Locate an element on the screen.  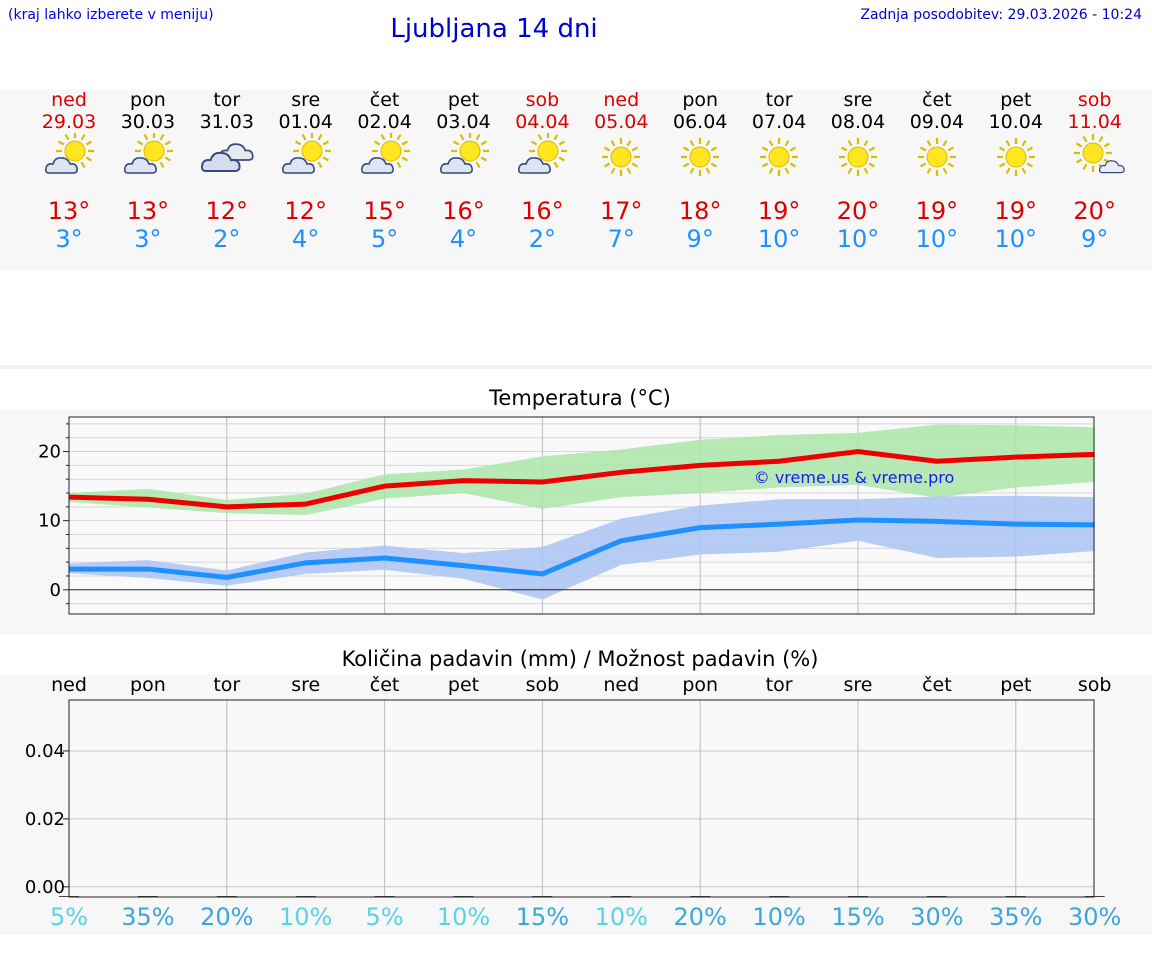
y-tick-label: 20 is located at coordinates (49, 452).